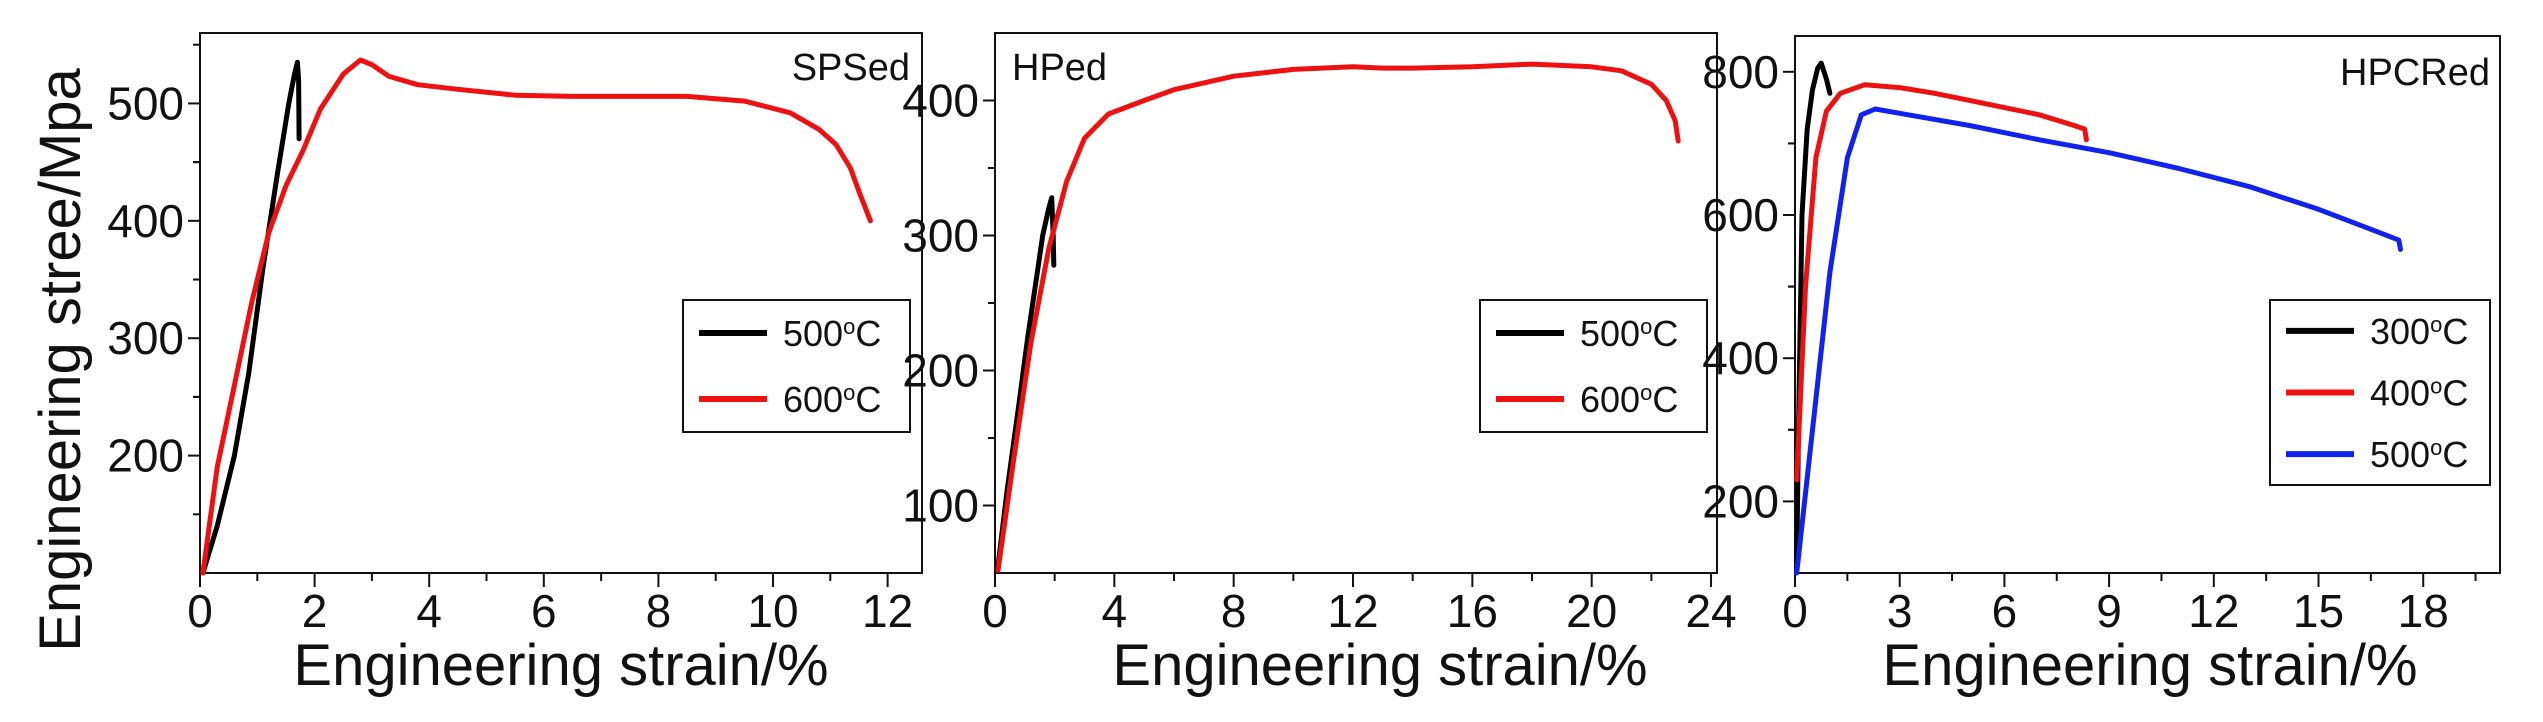 The height and width of the screenshot is (722, 2543). I want to click on panel-title: SPSed, so click(851, 68).